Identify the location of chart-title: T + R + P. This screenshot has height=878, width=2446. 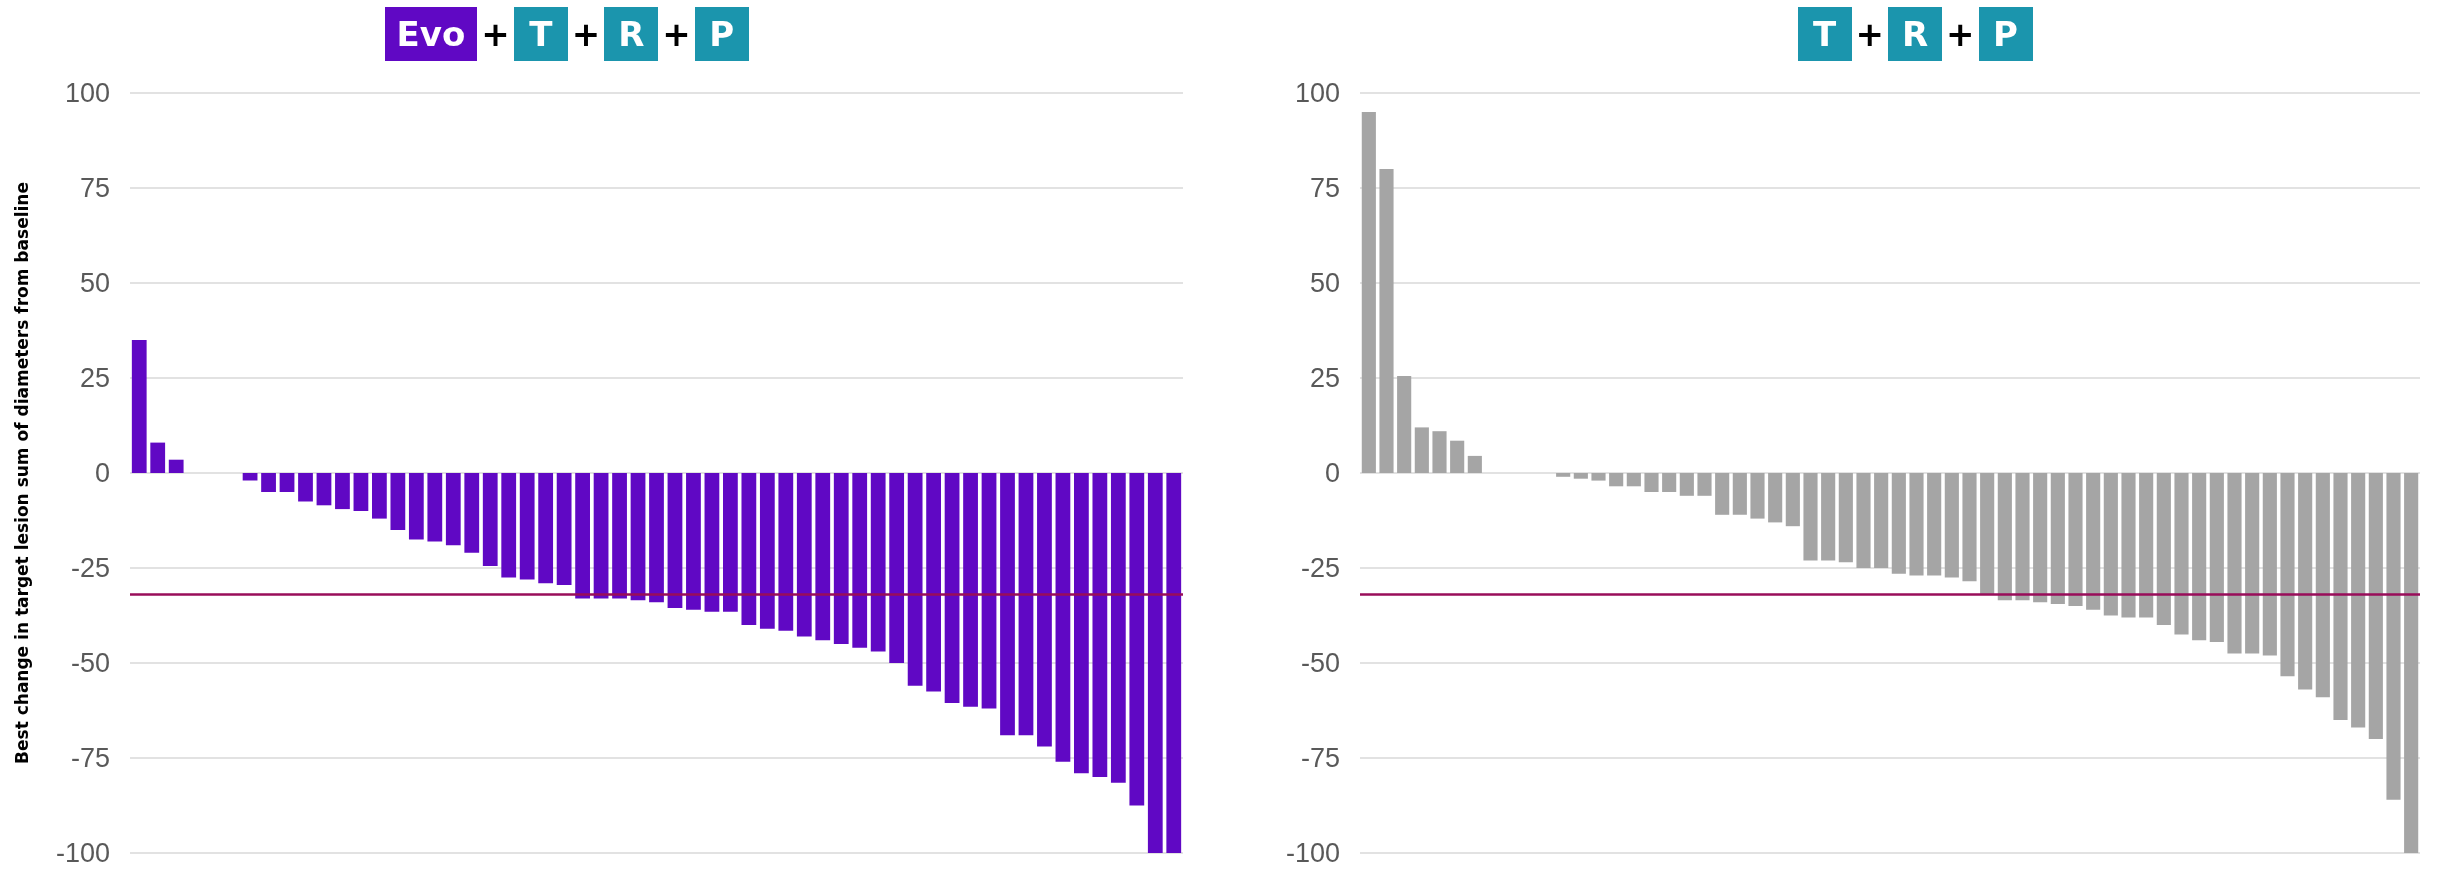
(1915, 34).